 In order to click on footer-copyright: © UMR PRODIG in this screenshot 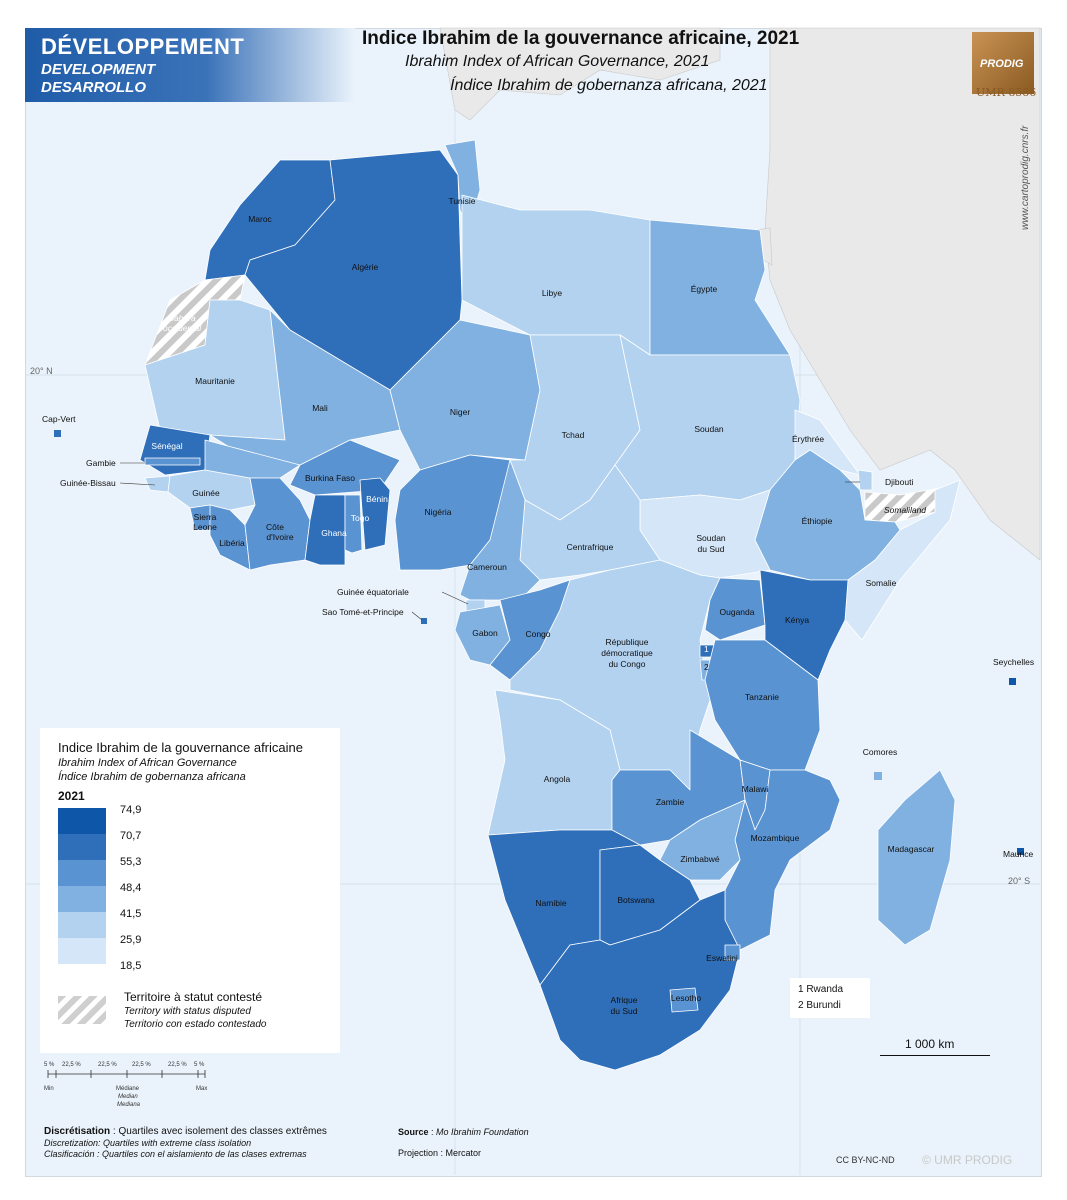, I will do `click(967, 1160)`.